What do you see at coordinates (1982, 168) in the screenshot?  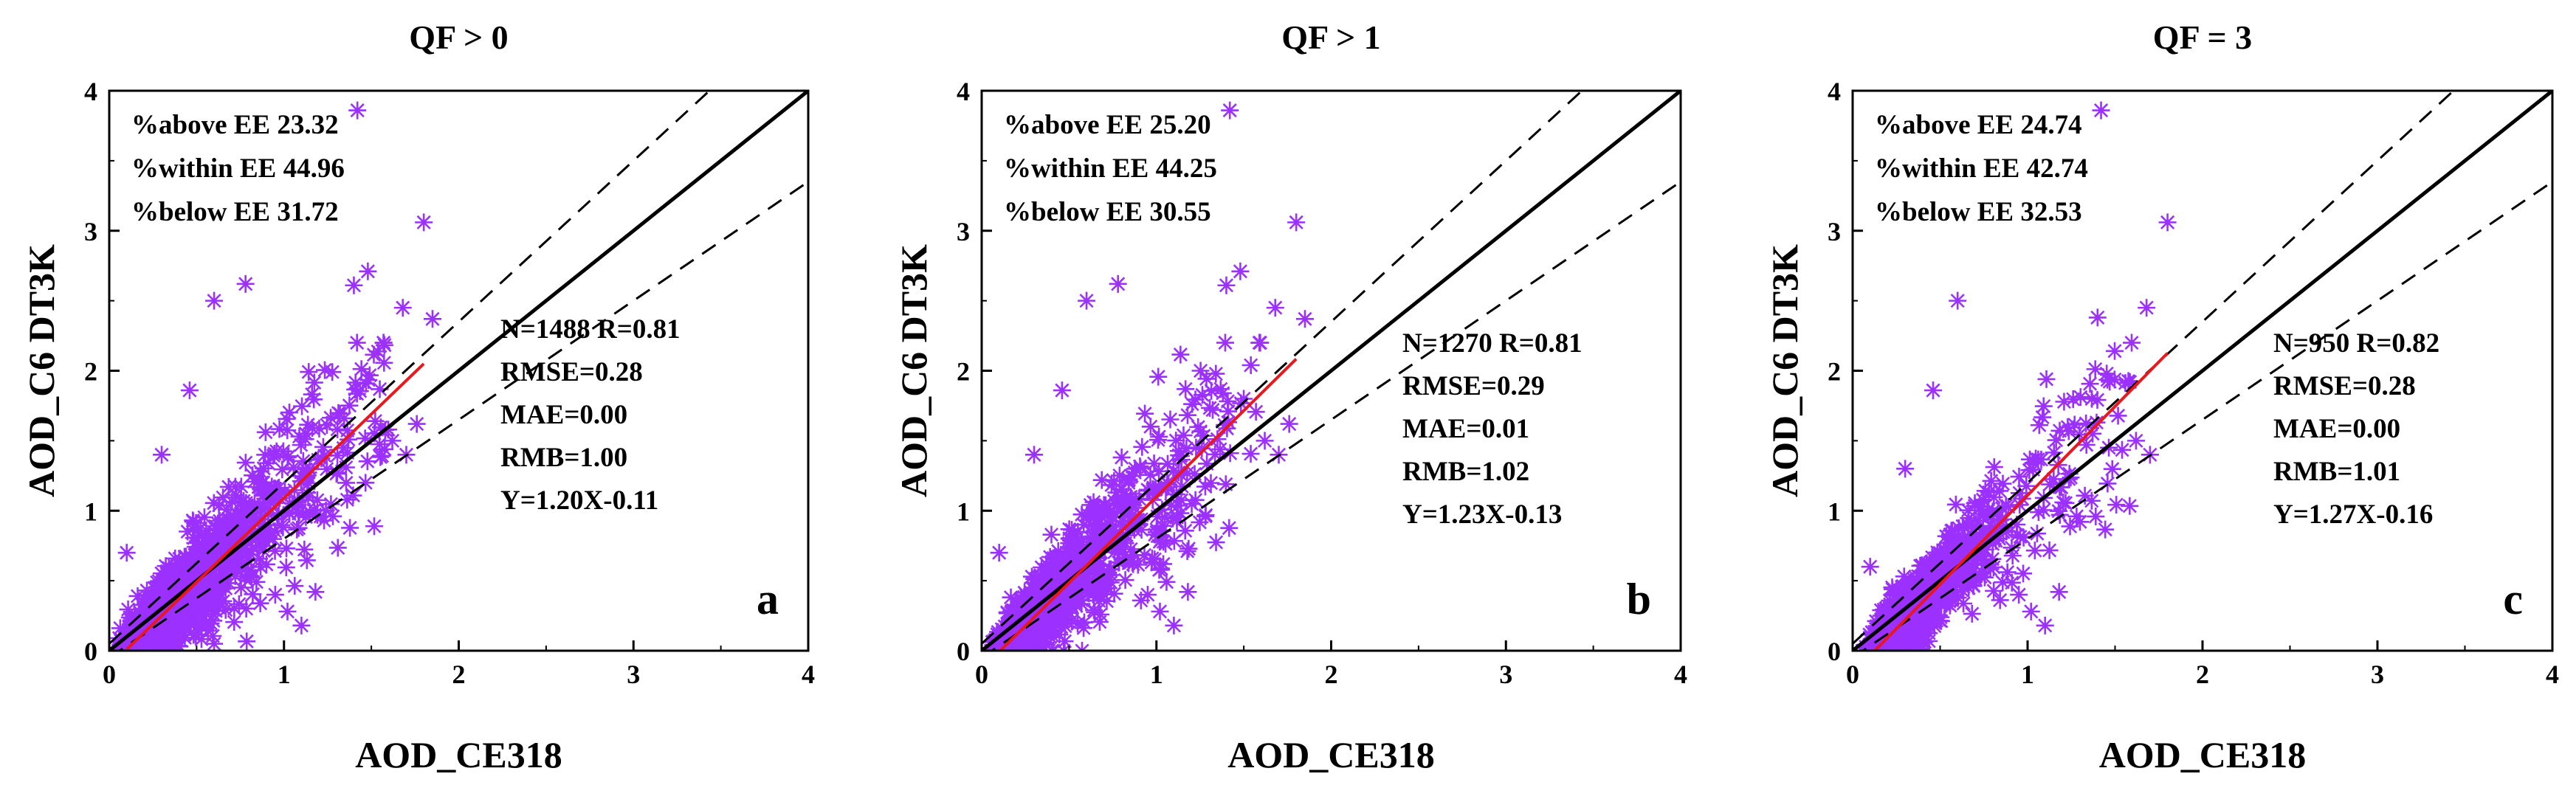 I see `ee-stat-text: %within EE 42.74` at bounding box center [1982, 168].